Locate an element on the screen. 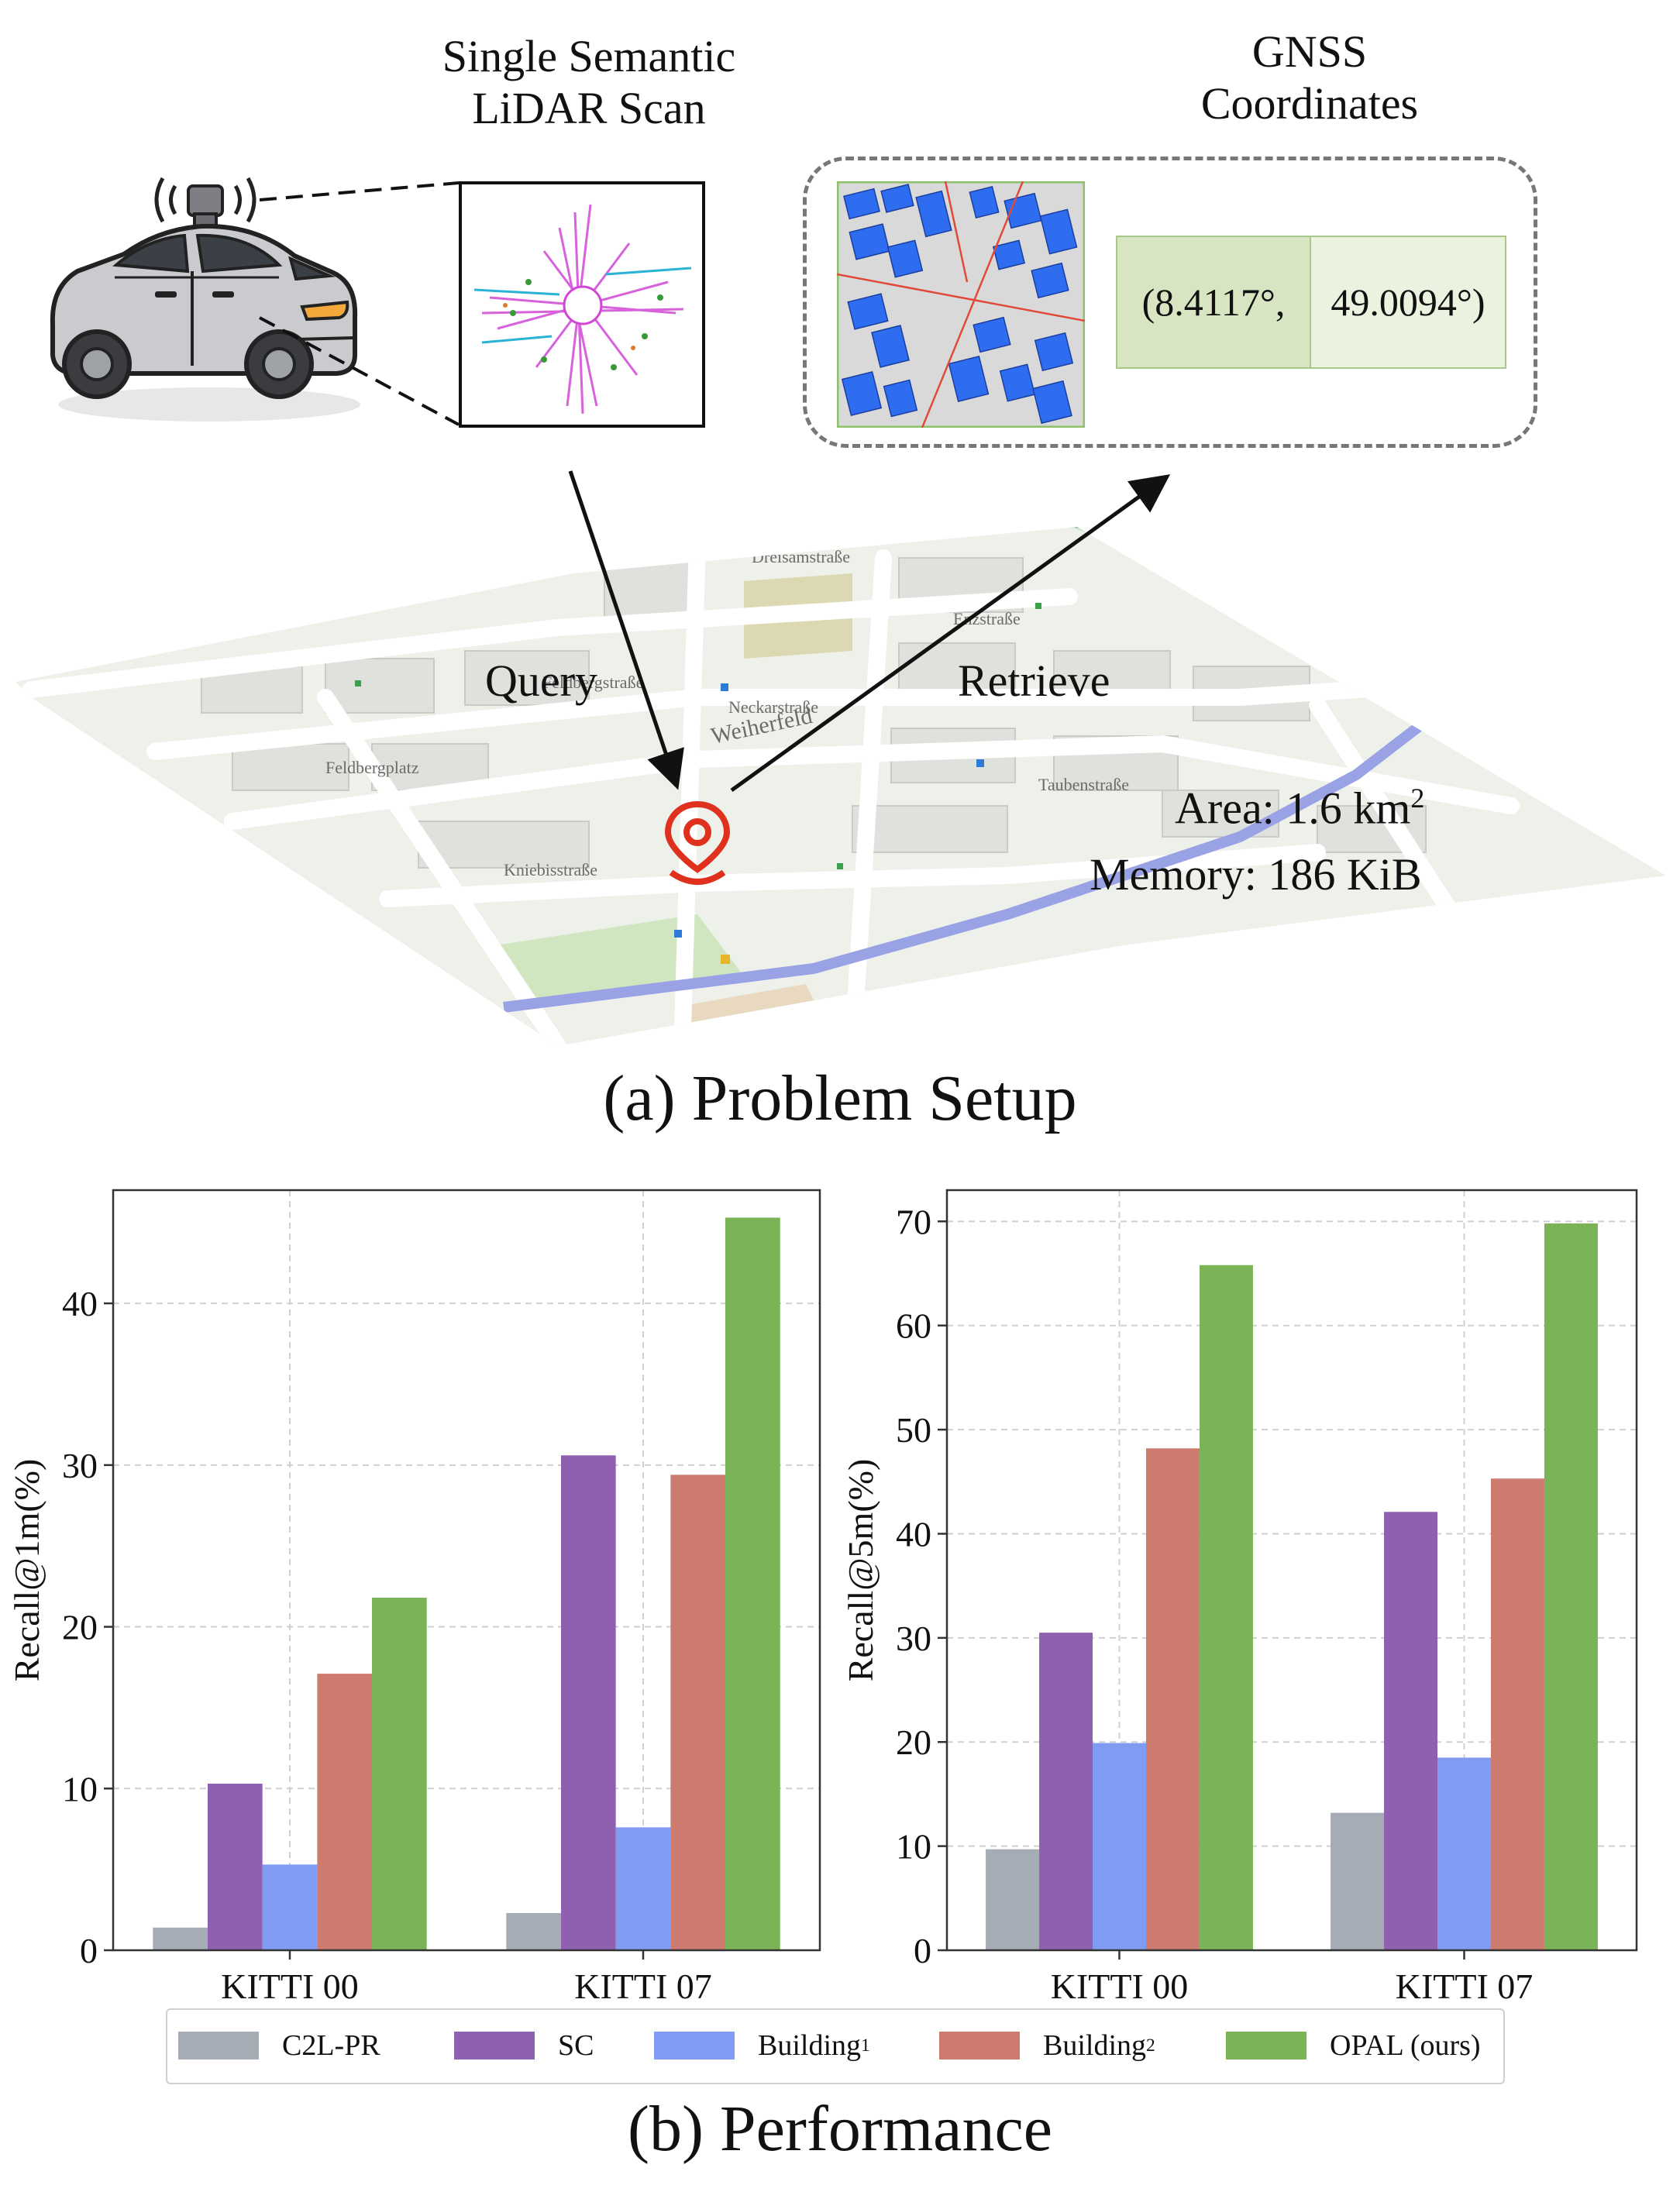  osm-tile-image is located at coordinates (961, 304).